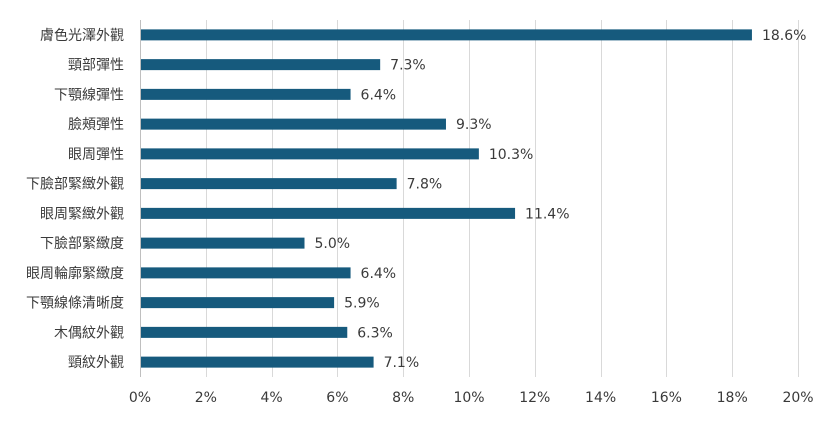  I want to click on data-label: 6.3%, so click(375, 333).